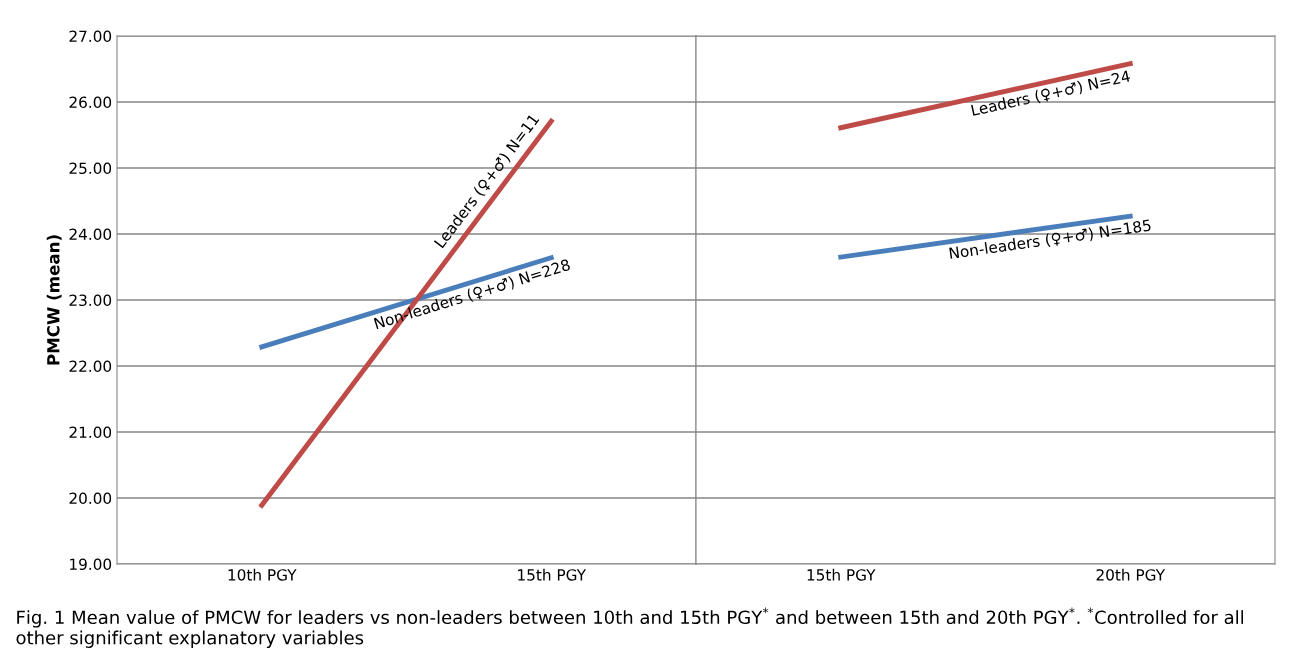 The width and height of the screenshot is (1292, 664). What do you see at coordinates (90, 234) in the screenshot?
I see `y-tick-label: 24.00` at bounding box center [90, 234].